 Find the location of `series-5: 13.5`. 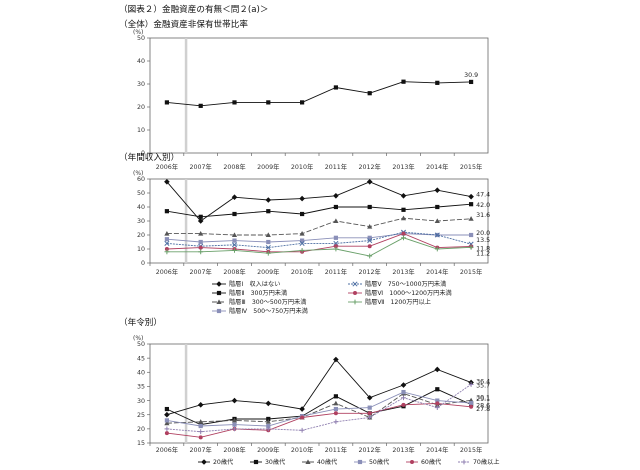

series-5: 13.5 is located at coordinates (327, 240).